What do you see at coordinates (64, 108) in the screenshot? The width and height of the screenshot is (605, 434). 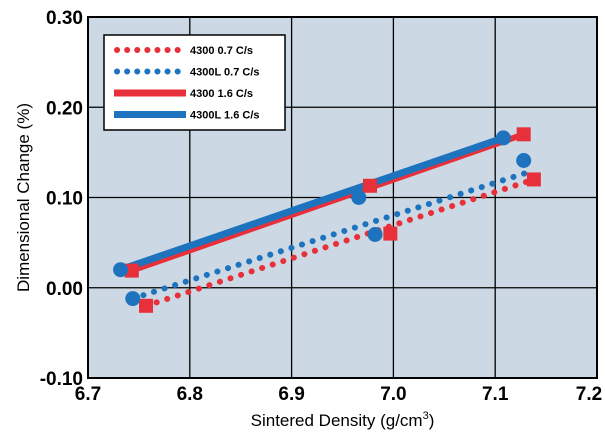 I see `y-tick-label: 0.20` at bounding box center [64, 108].